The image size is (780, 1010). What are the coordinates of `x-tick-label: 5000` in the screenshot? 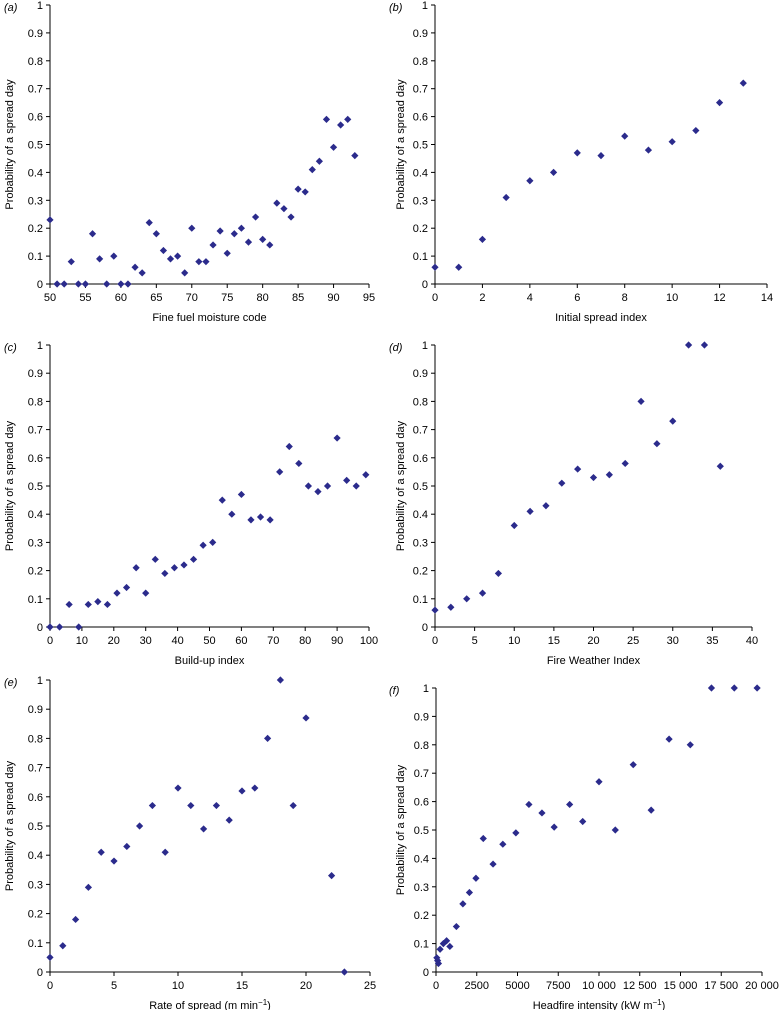 It's located at (517, 986).